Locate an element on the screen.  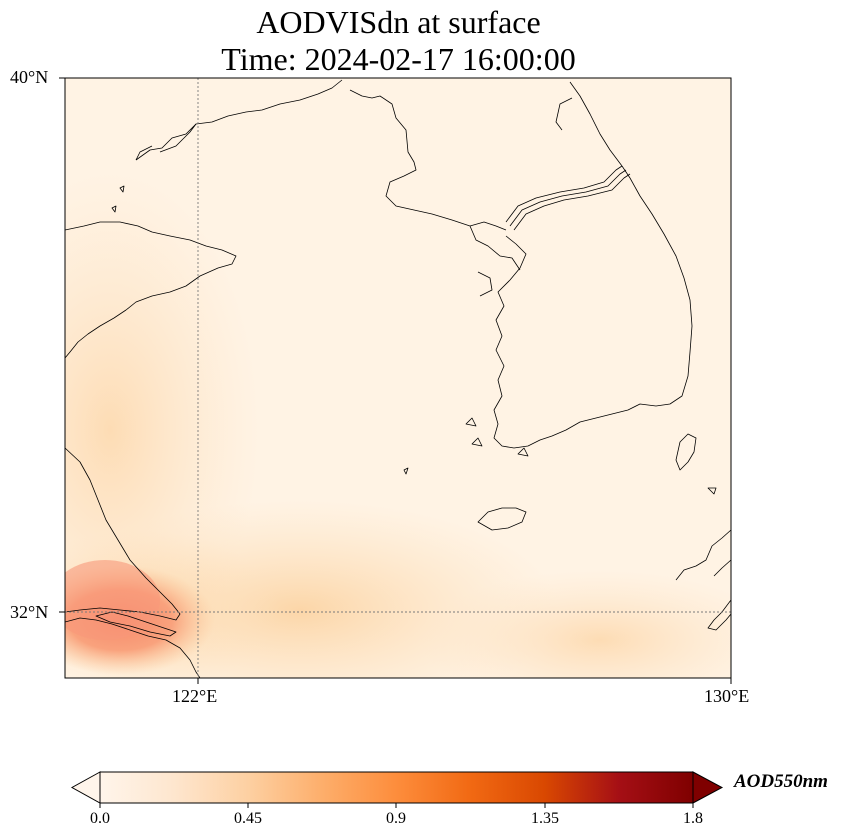
colorbar-tick-label: 1.8 is located at coordinates (693, 818).